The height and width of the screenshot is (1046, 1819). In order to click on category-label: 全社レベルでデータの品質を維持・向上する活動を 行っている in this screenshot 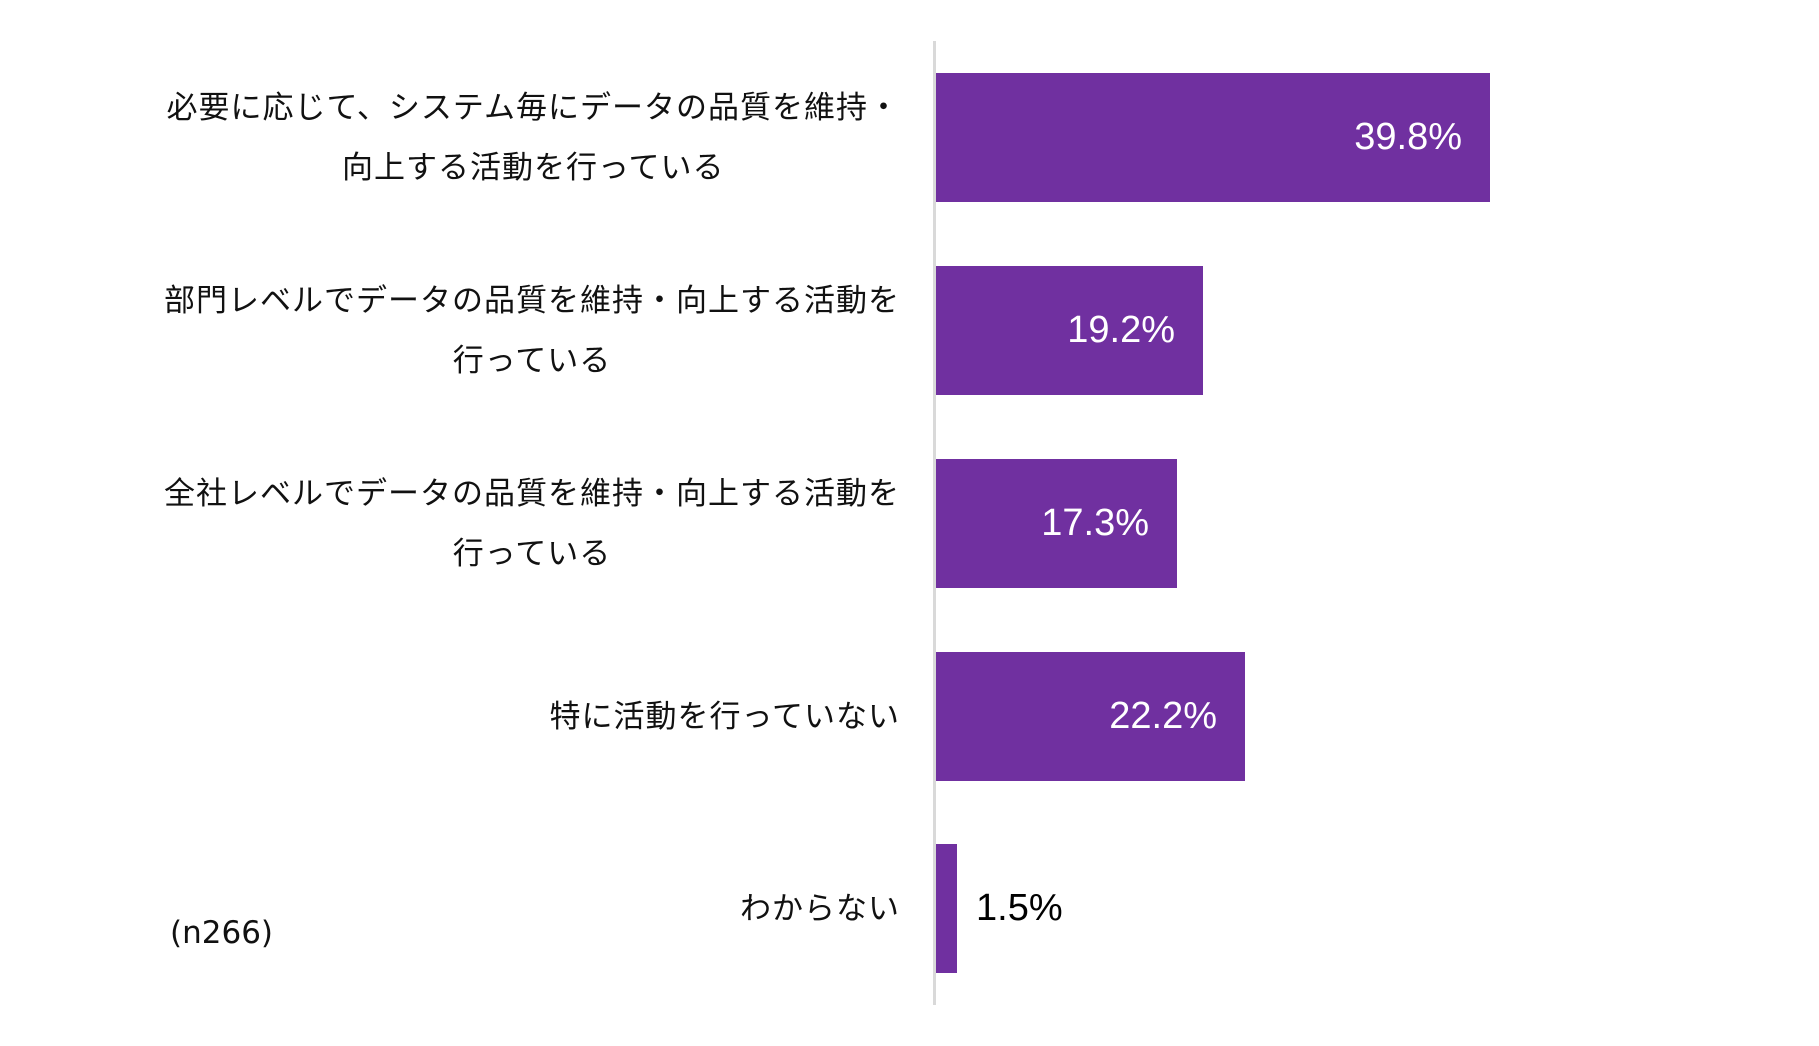, I will do `click(460, 523)`.